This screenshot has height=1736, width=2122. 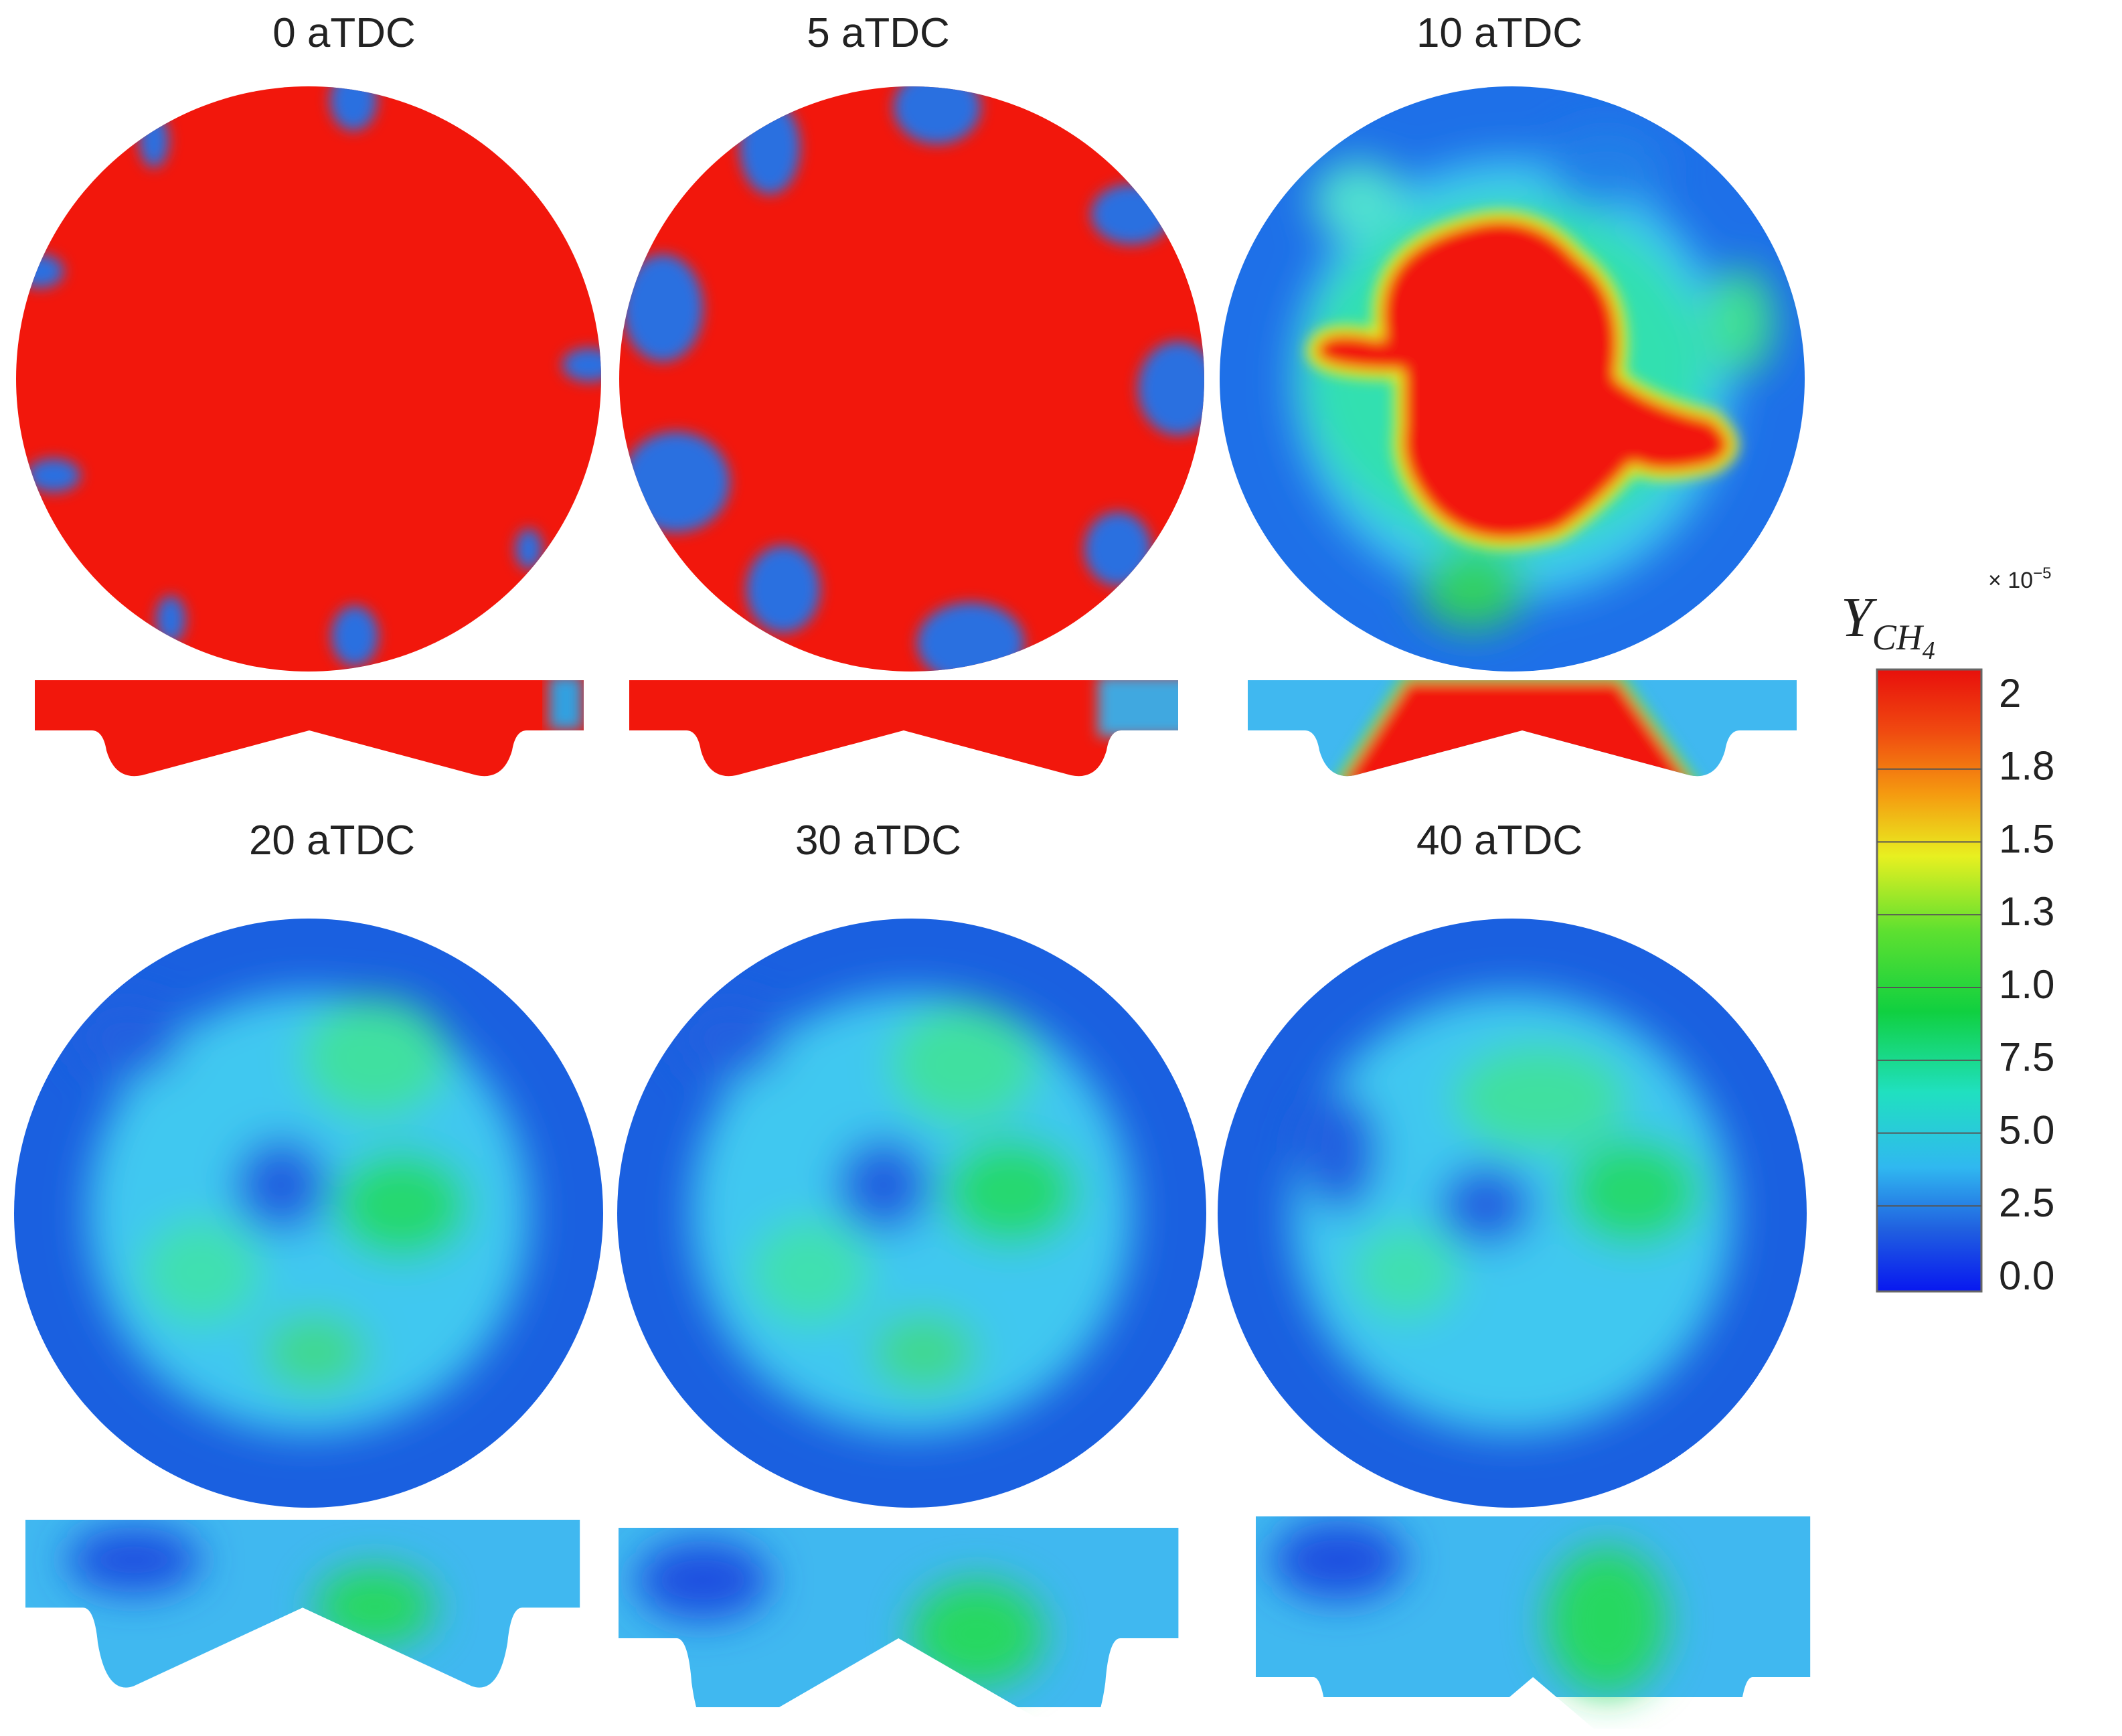 I want to click on panel-label: 40 aTDC, so click(x=1499, y=841).